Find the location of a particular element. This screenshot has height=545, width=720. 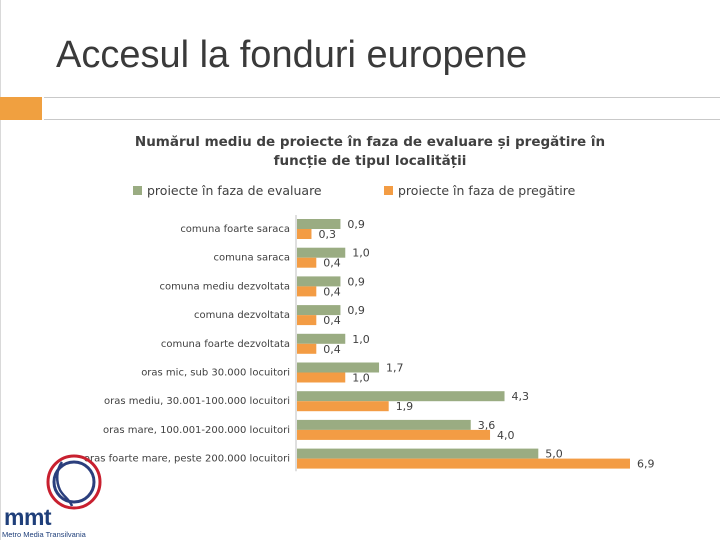

value-label-evaluare: 5,0 is located at coordinates (554, 454).